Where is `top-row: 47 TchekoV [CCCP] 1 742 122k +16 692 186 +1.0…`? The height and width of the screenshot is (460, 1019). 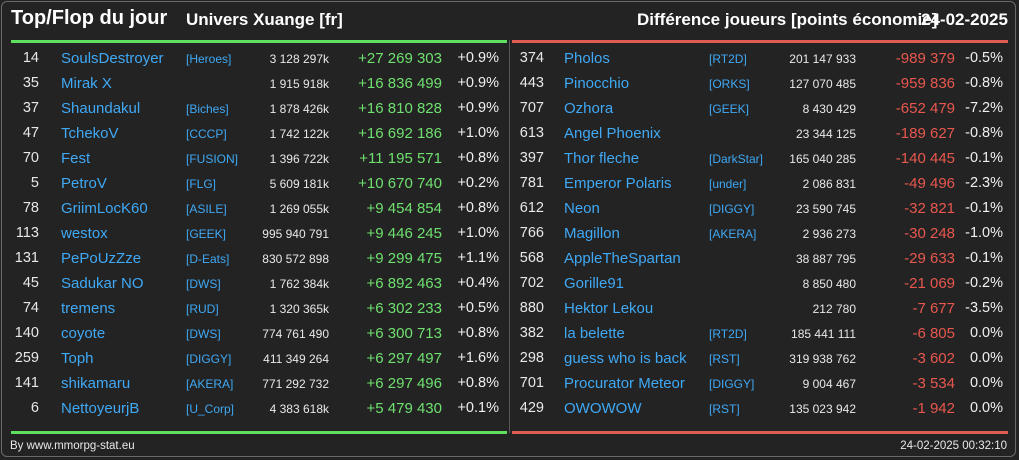 top-row: 47 TchekoV [CCCP] 1 742 122k +16 692 186 +1.0… is located at coordinates (254, 134).